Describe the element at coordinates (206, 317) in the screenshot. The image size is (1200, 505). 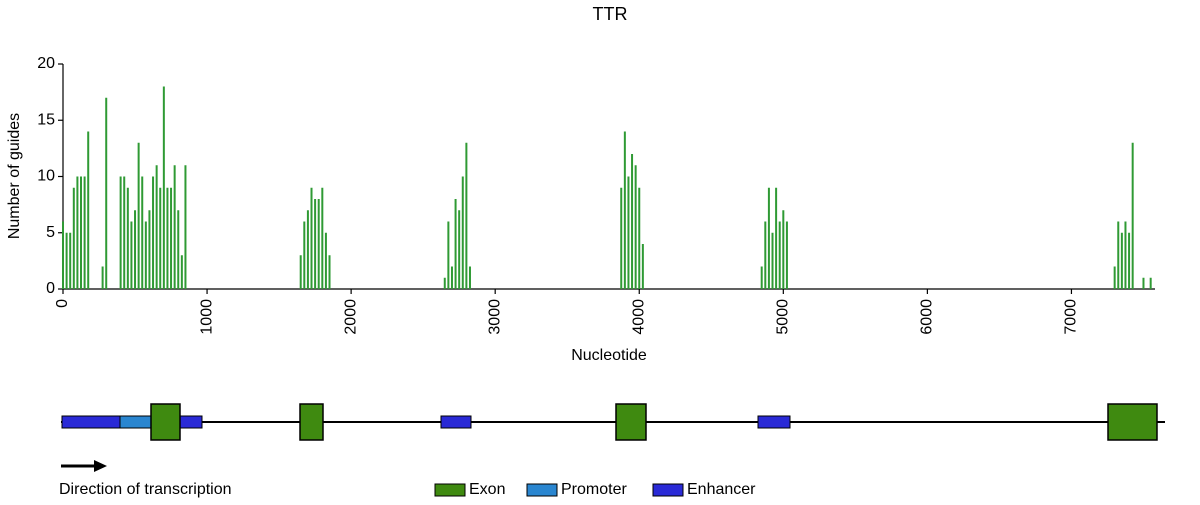
I see `x-tick-label: 1000` at that location.